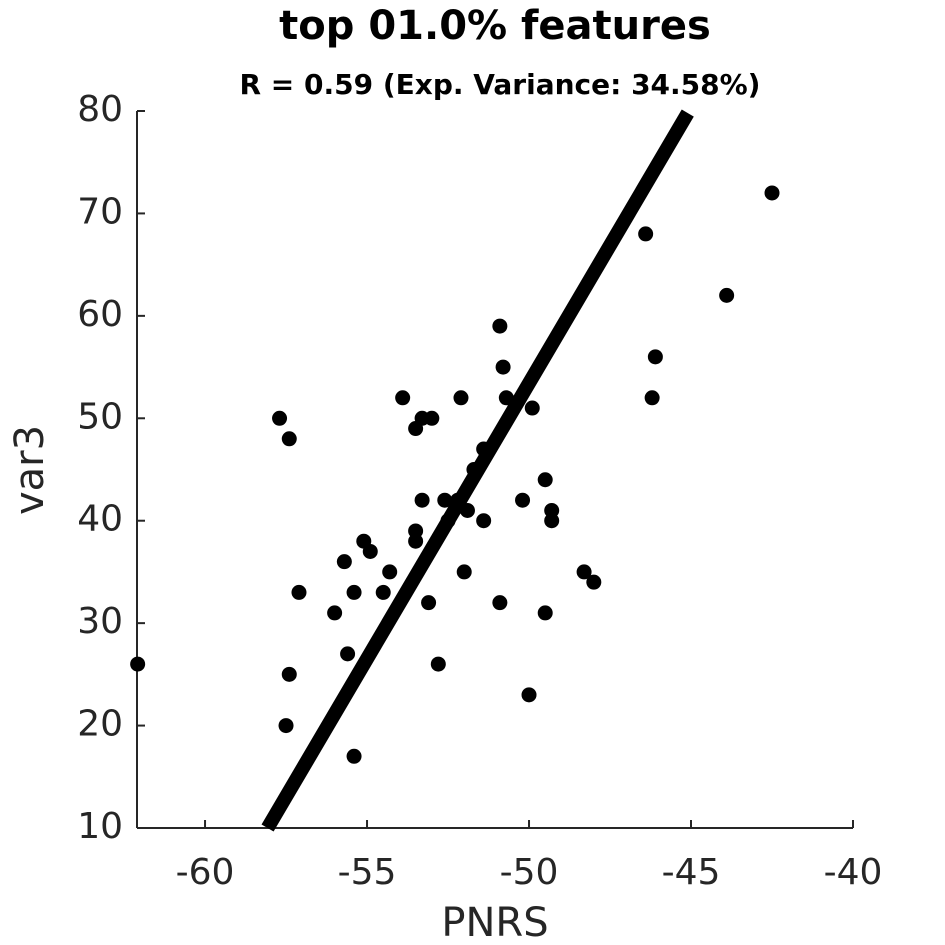 The image size is (945, 945). Describe the element at coordinates (100, 211) in the screenshot. I see `y-tick-label: 70` at that location.